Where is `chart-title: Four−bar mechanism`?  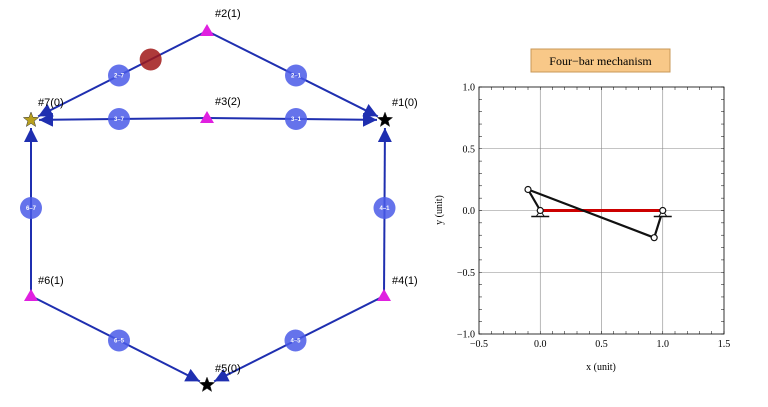 chart-title: Four−bar mechanism is located at coordinates (600, 61).